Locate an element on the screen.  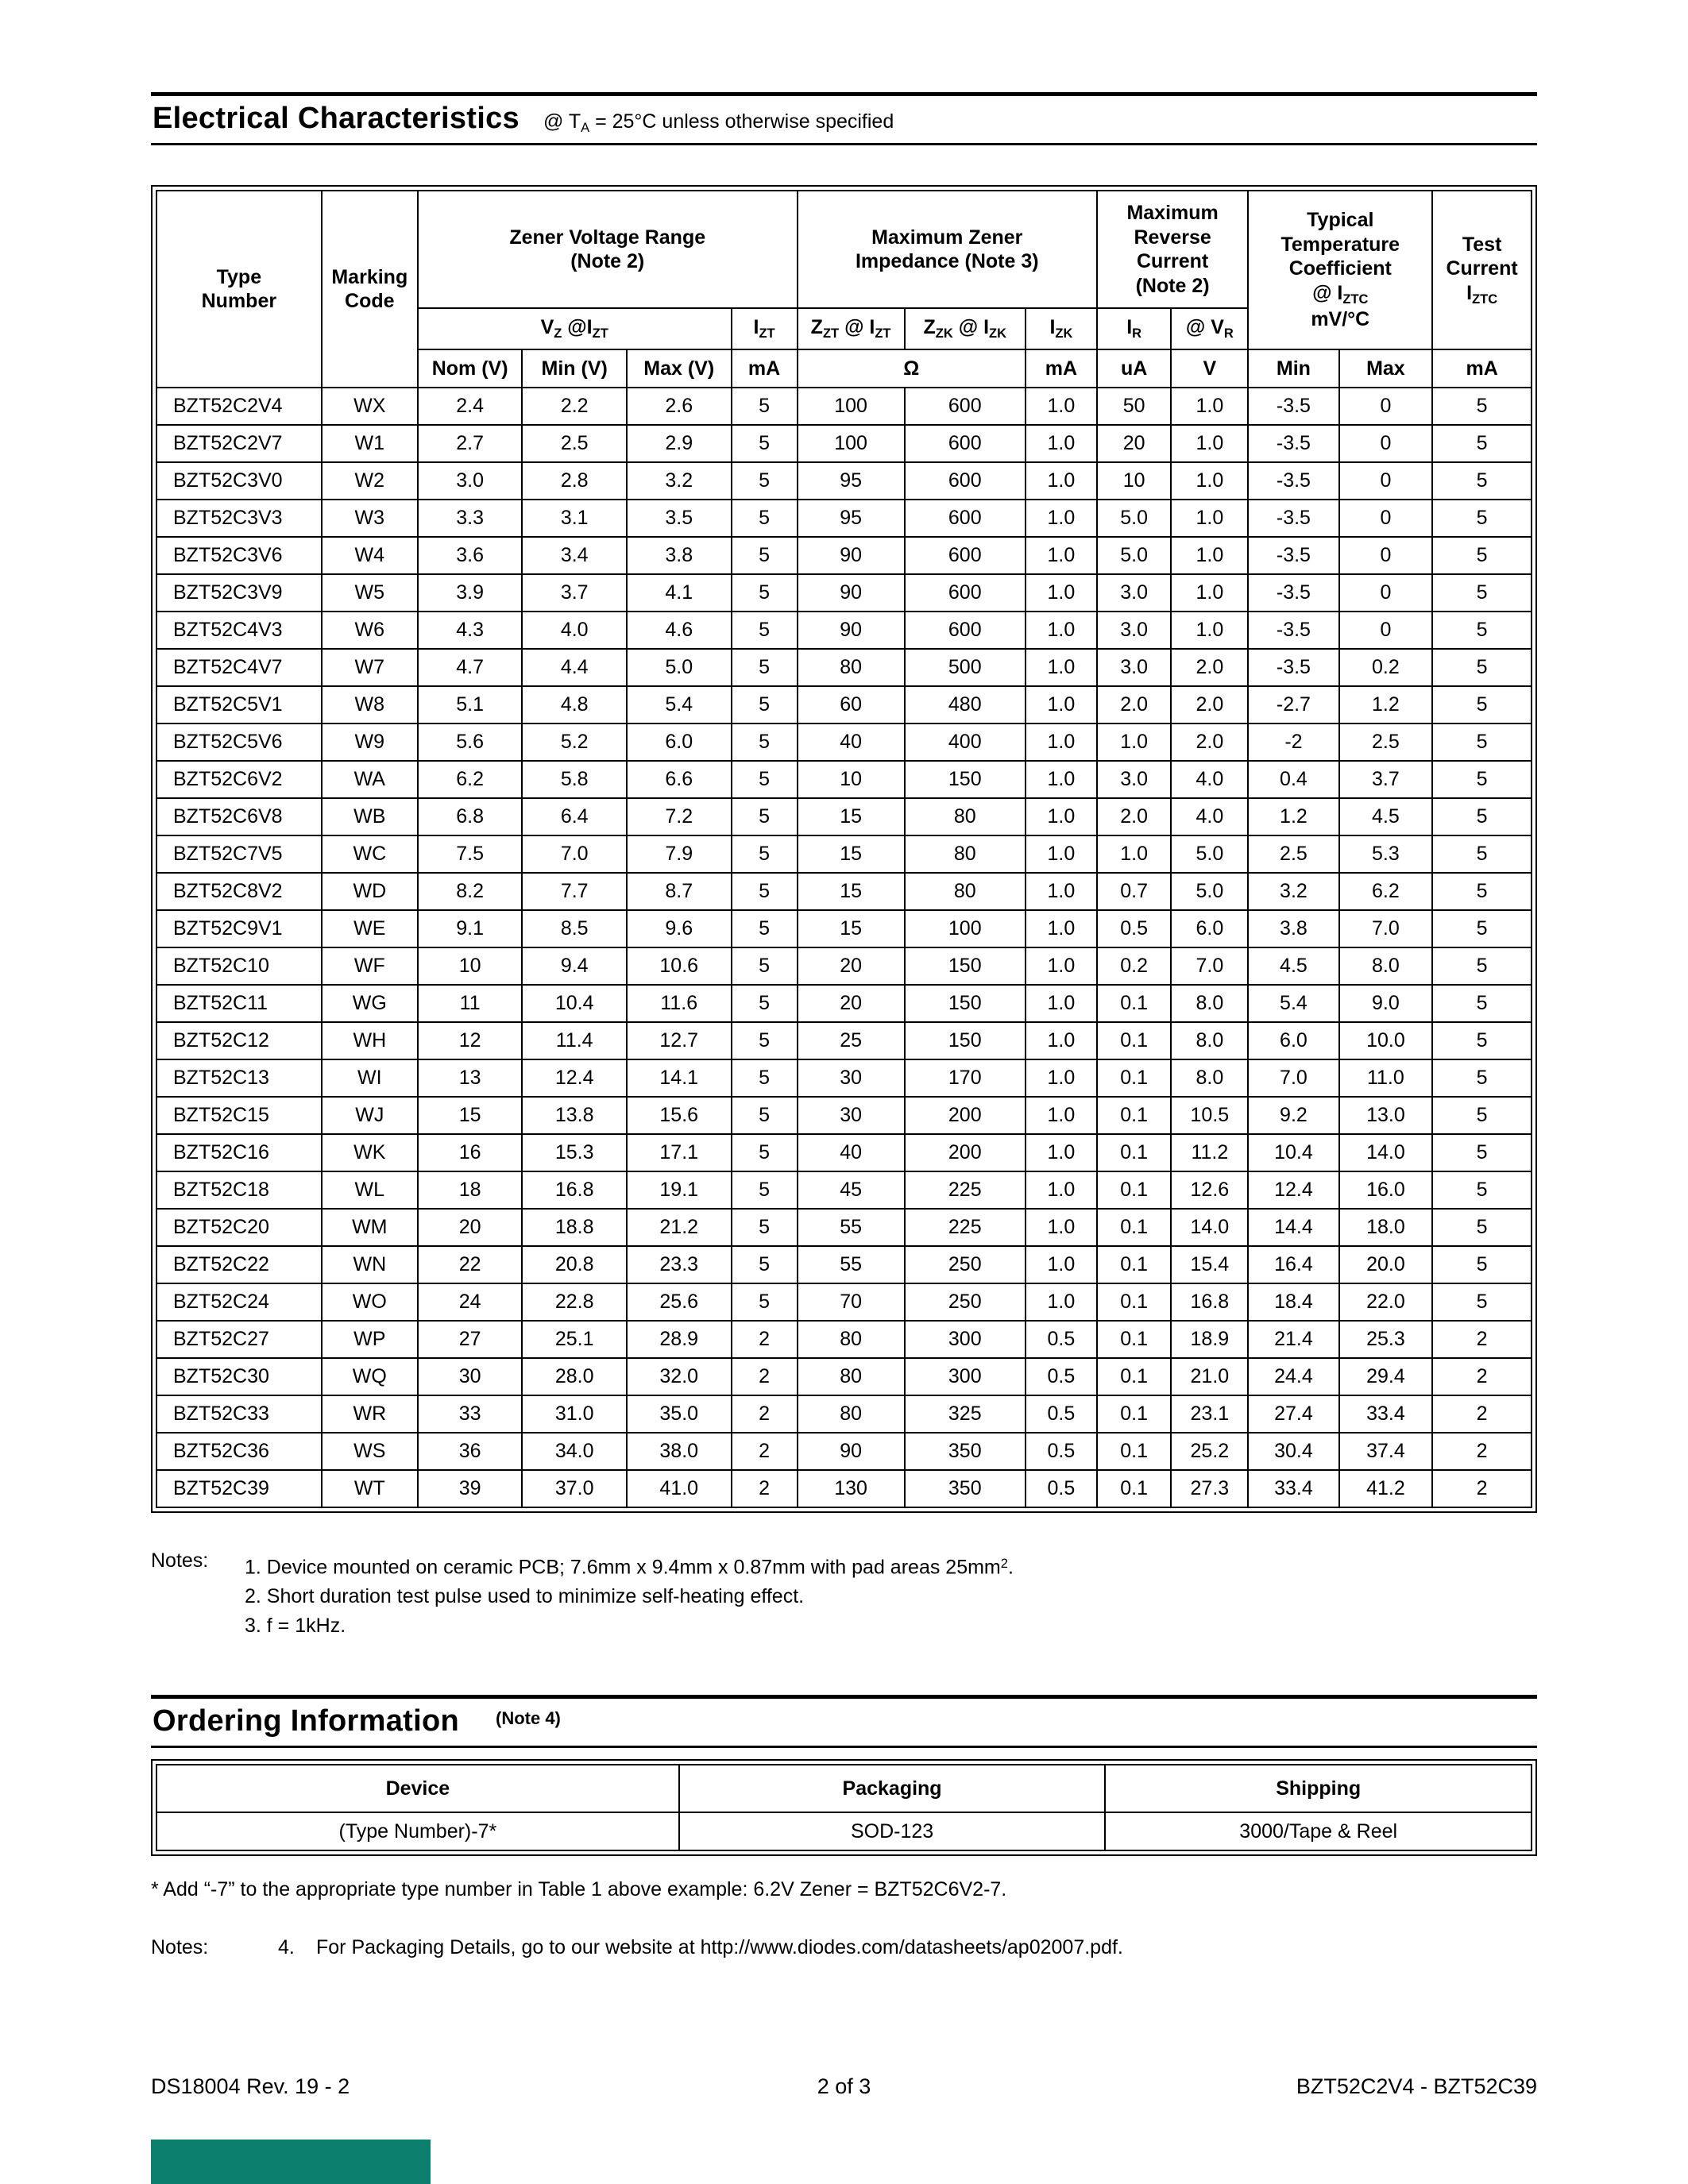
col-header-shipping: Shipping is located at coordinates (1318, 1789).